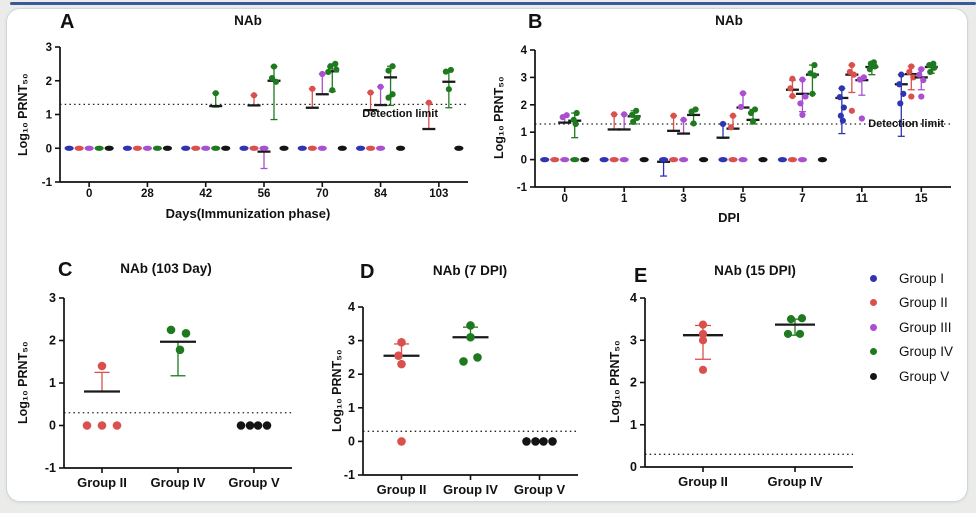 The height and width of the screenshot is (513, 976). I want to click on legend-label: Group V, so click(924, 376).